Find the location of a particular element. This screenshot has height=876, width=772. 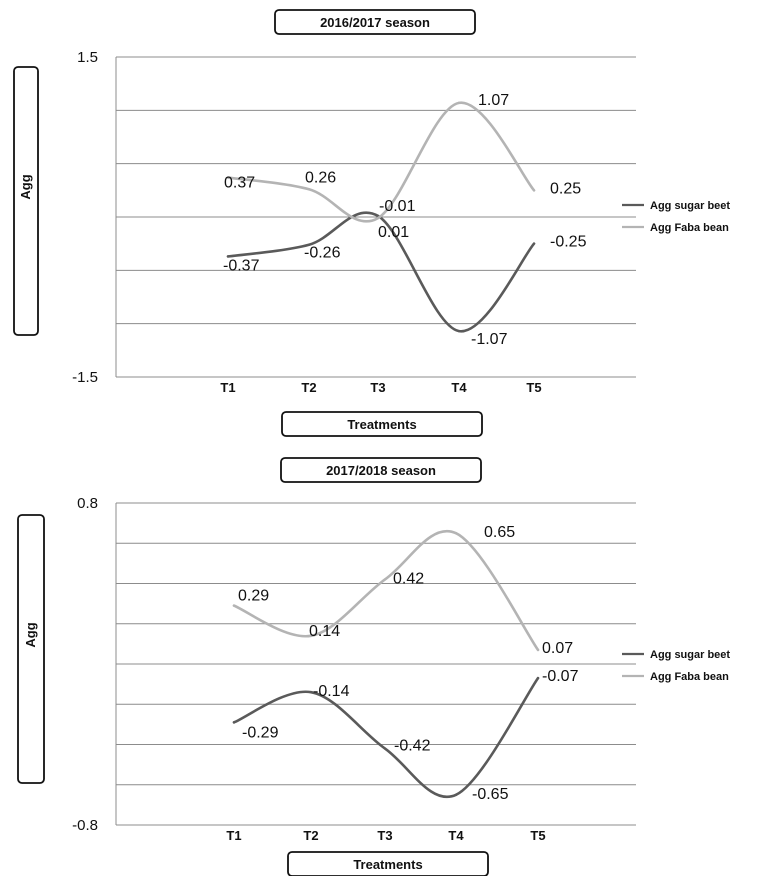

series-faba-bean: 0.37 0.26 -0.01 1.07 0.25 is located at coordinates (402, 157).